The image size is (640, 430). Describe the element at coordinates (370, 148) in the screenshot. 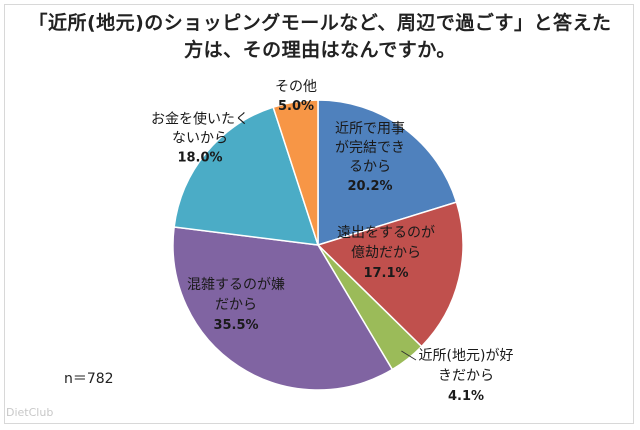

I see `slice-label-nearby-errands: が完結でき` at that location.